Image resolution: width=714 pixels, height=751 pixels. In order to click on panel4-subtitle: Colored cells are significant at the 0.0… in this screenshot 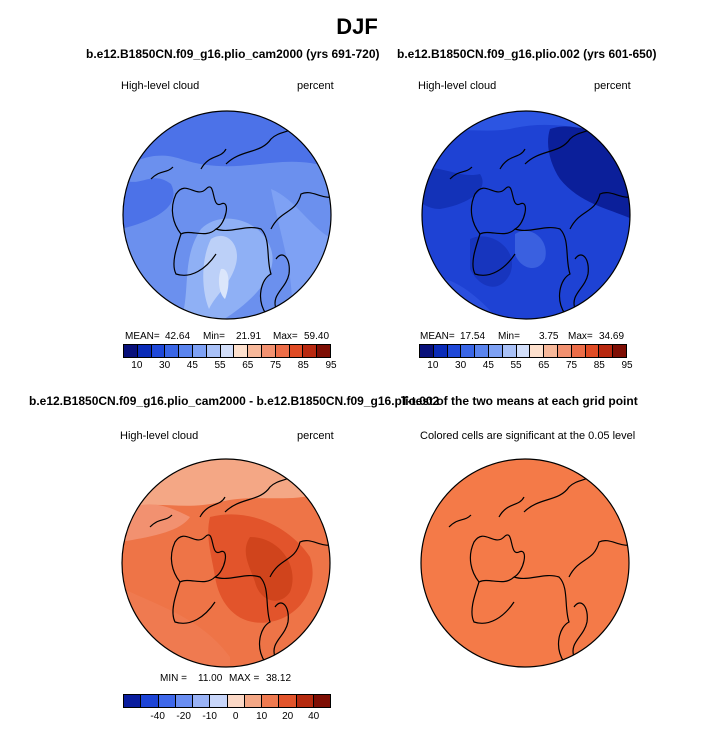, I will do `click(528, 436)`.